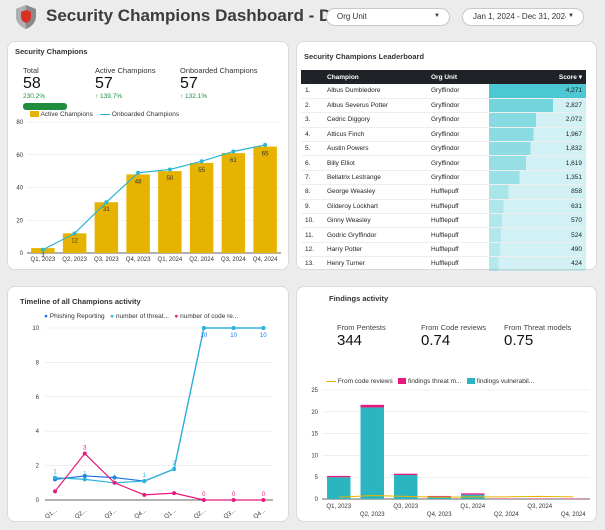 This screenshot has height=530, width=605. I want to click on table-row: 13. Henry Turner Hufflepuff 424, so click(443, 264).